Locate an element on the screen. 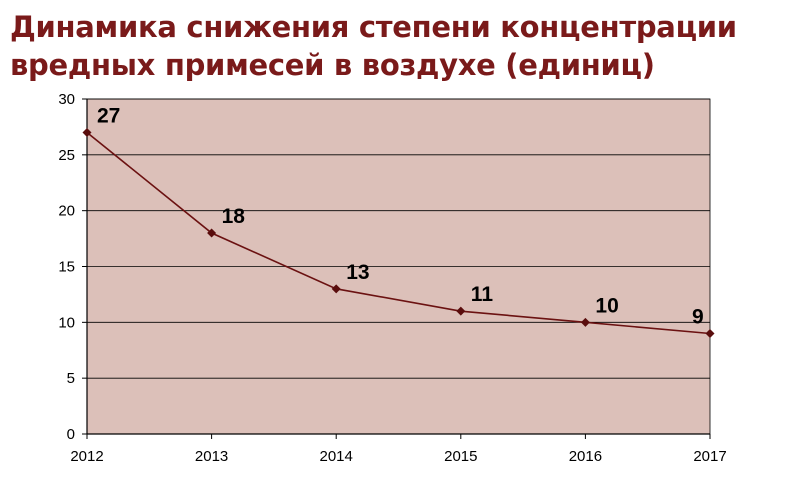 The image size is (800, 485). data-label: 11 is located at coordinates (482, 294).